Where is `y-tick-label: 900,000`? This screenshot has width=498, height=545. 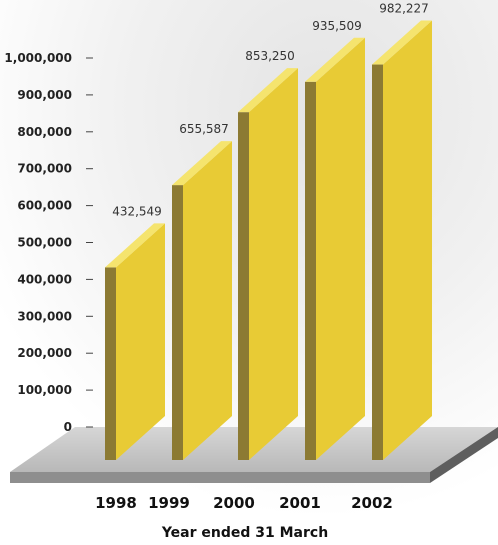
y-tick-label: 900,000 is located at coordinates (44, 95).